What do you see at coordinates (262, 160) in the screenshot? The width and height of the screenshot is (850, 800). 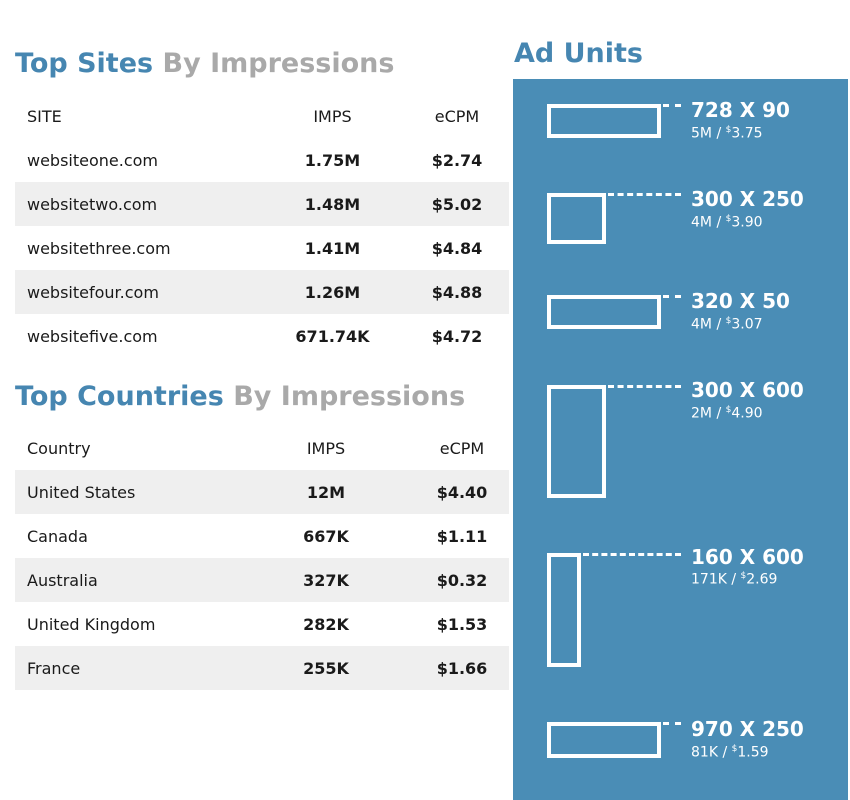 I see `table-row: websiteone.com 1.75M $2.74` at bounding box center [262, 160].